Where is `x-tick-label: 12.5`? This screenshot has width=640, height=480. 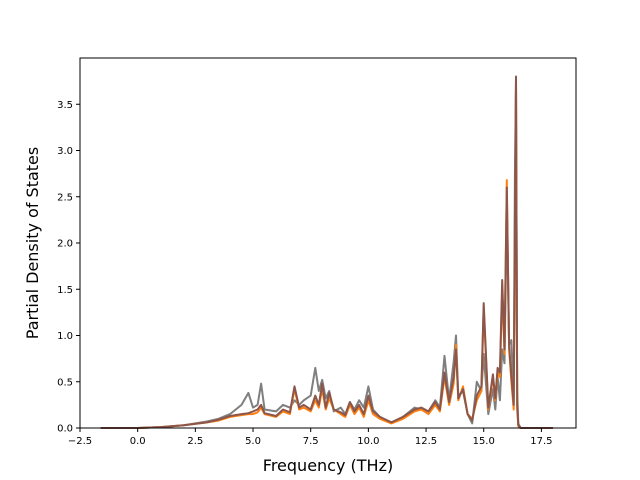 x-tick-label: 12.5 is located at coordinates (426, 441).